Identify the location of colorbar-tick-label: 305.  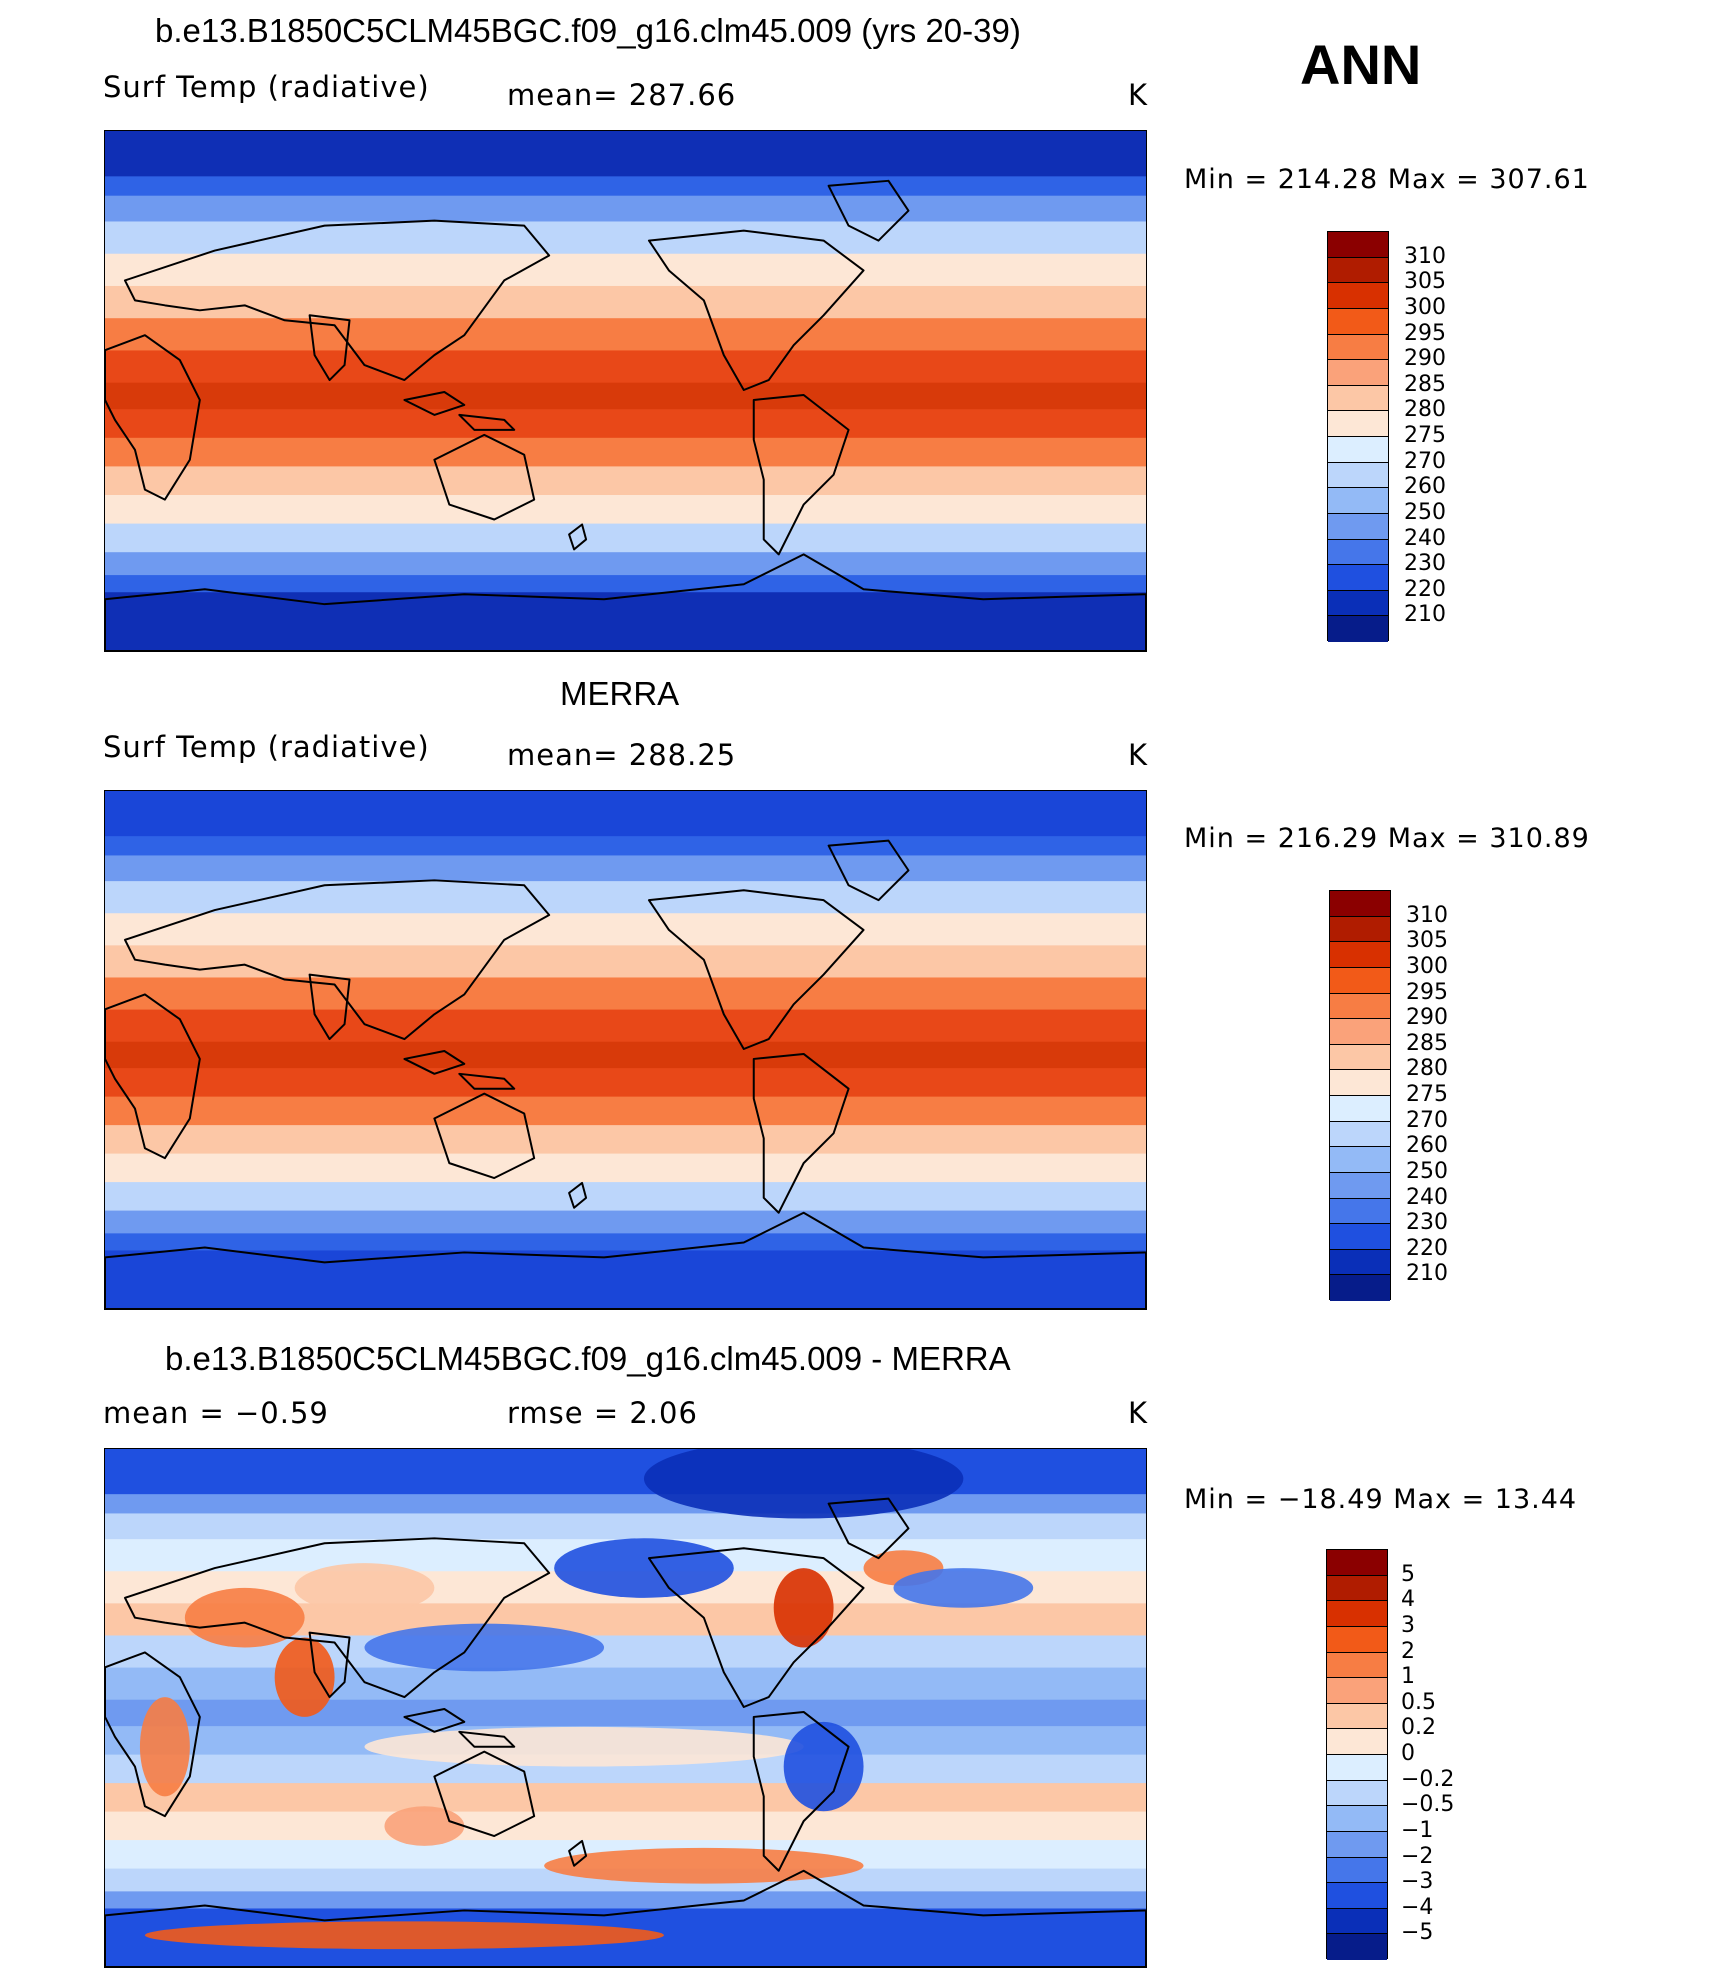
(1427, 941).